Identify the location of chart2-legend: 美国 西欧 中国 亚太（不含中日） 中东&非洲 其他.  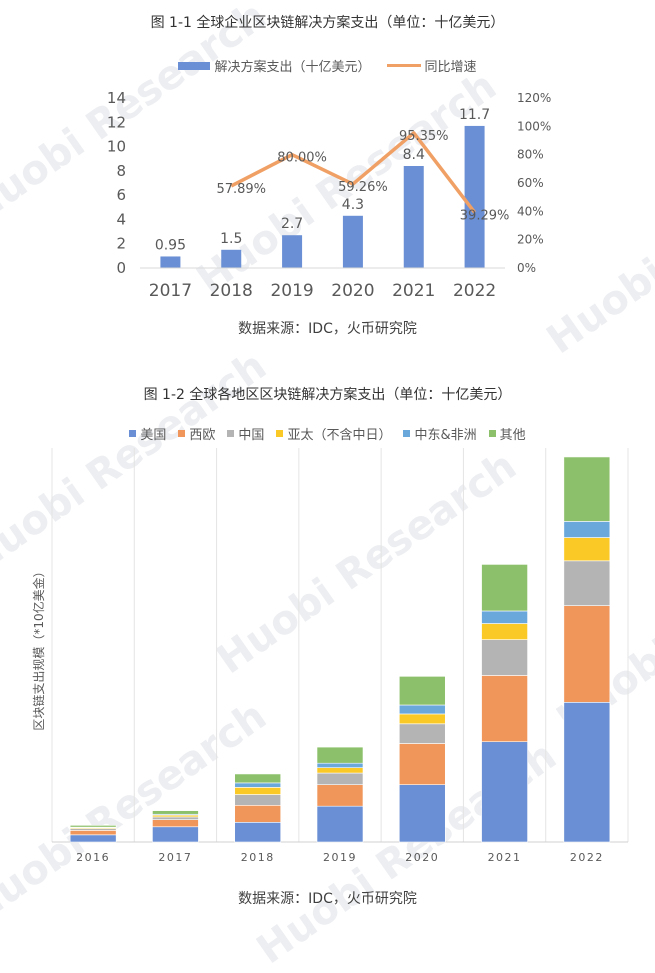
(327, 433).